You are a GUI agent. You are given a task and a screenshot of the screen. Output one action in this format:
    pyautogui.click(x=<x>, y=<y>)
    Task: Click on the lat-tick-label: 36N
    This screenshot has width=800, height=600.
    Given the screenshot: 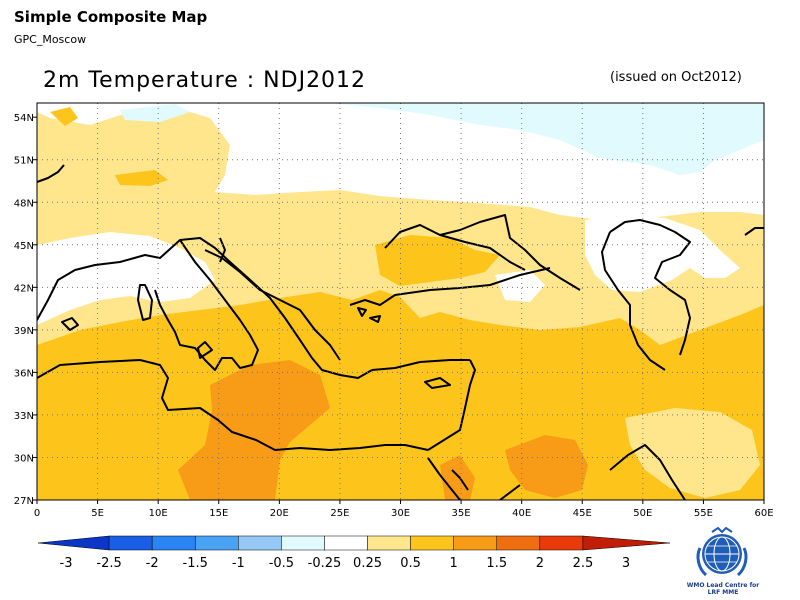 What is the action you would take?
    pyautogui.click(x=24, y=373)
    